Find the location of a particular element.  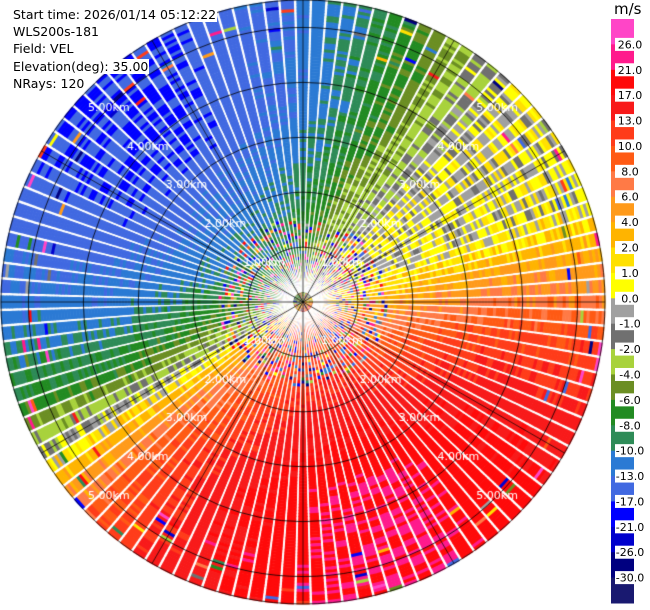

colorbar-tick-label: -13.0 is located at coordinates (630, 476).